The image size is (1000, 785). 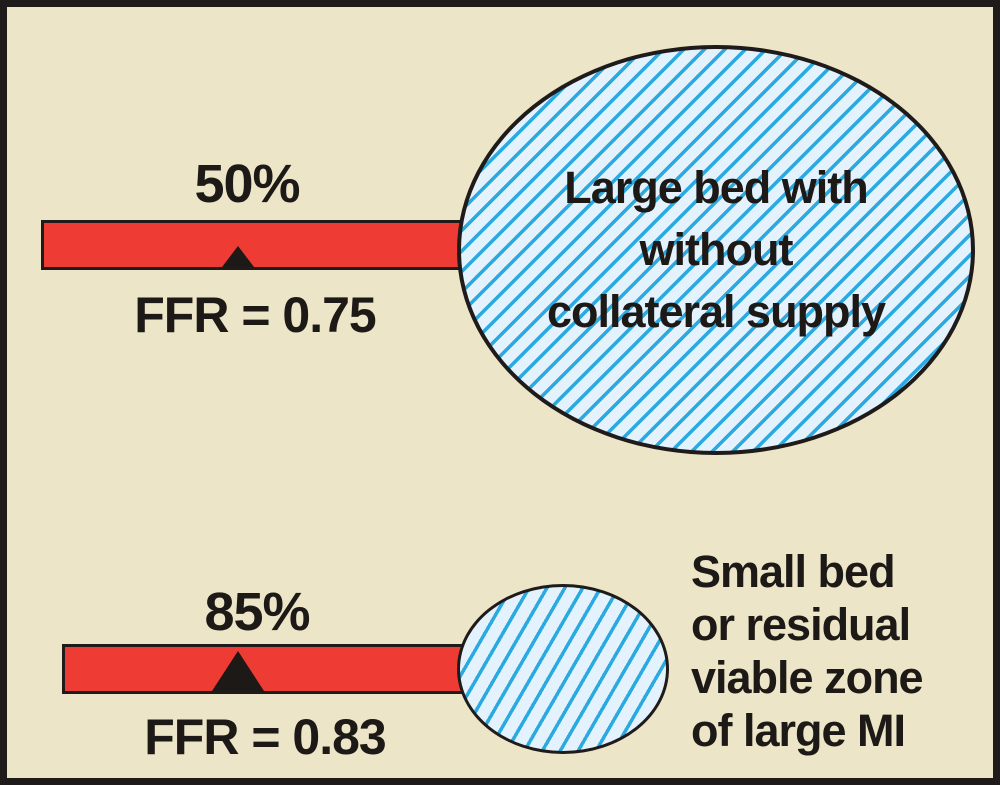 What do you see at coordinates (716, 311) in the screenshot?
I see `bed-label-line: collateral supply` at bounding box center [716, 311].